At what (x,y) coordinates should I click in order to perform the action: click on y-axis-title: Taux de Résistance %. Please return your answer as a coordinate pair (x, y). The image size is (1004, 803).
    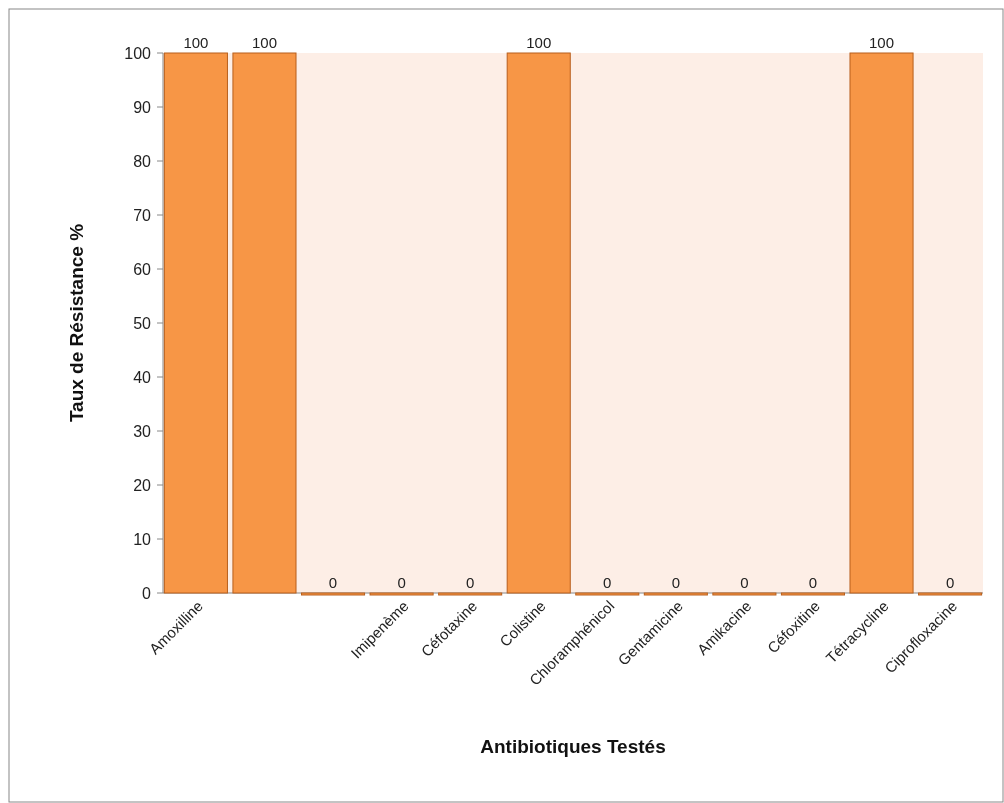
    Looking at the image, I should click on (76, 323).